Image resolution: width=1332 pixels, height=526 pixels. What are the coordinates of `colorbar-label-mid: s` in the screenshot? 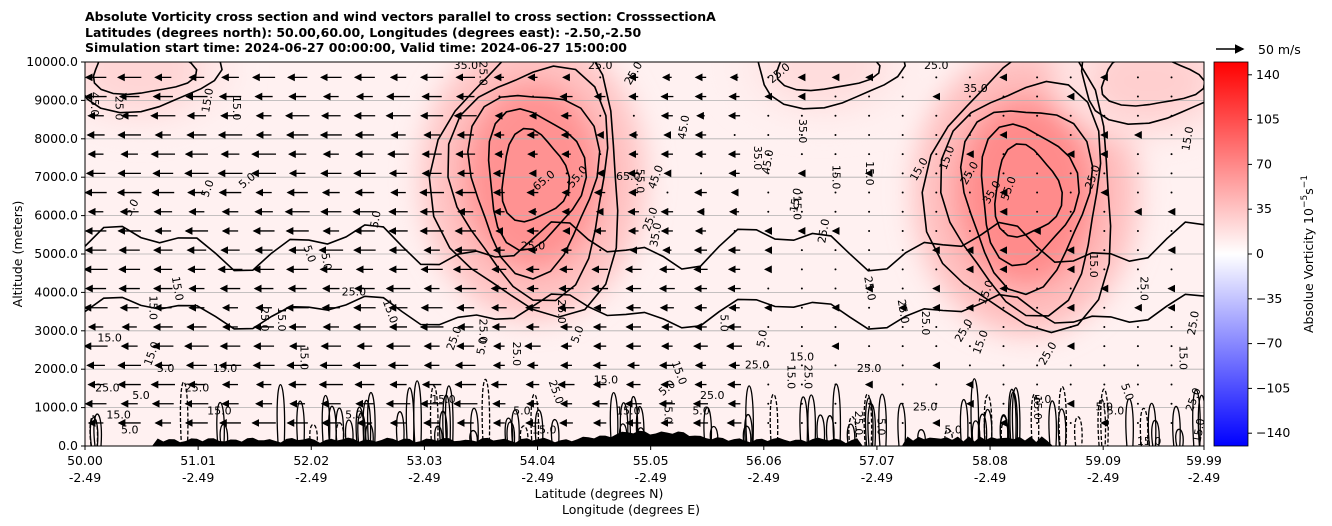 It's located at (1308, 191).